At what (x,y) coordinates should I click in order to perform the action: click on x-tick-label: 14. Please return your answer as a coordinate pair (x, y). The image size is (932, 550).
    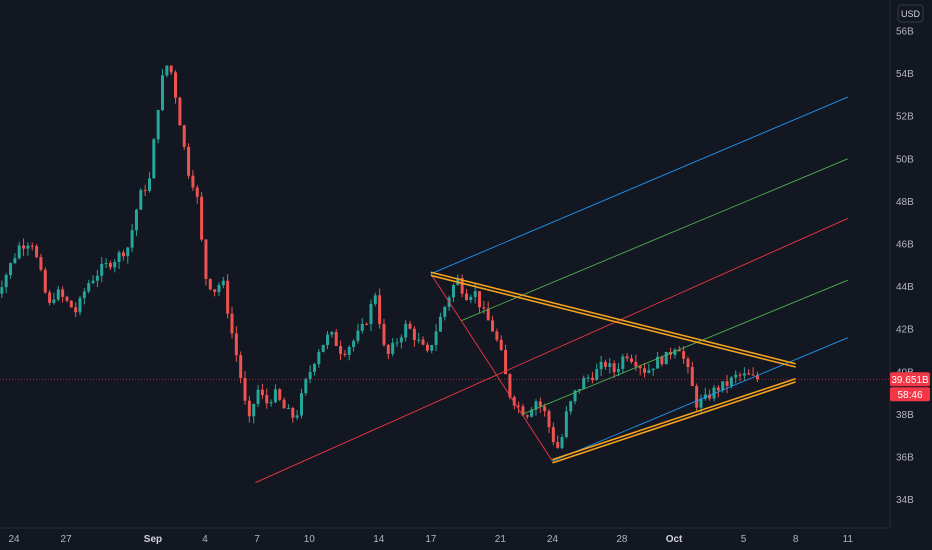
    Looking at the image, I should click on (379, 539).